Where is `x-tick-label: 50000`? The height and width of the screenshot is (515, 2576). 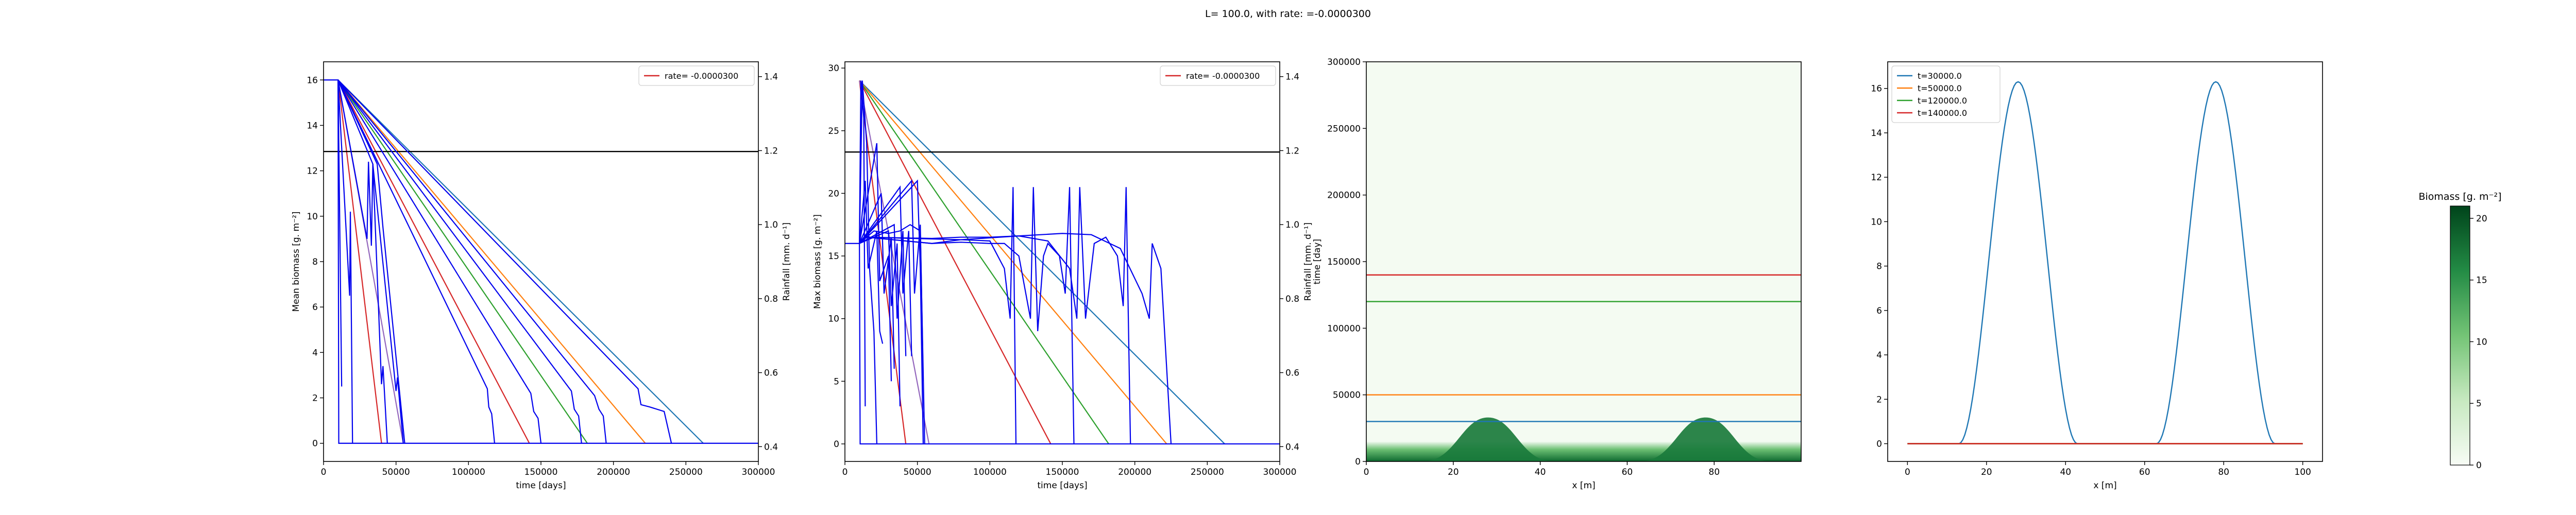
x-tick-label: 50000 is located at coordinates (396, 472).